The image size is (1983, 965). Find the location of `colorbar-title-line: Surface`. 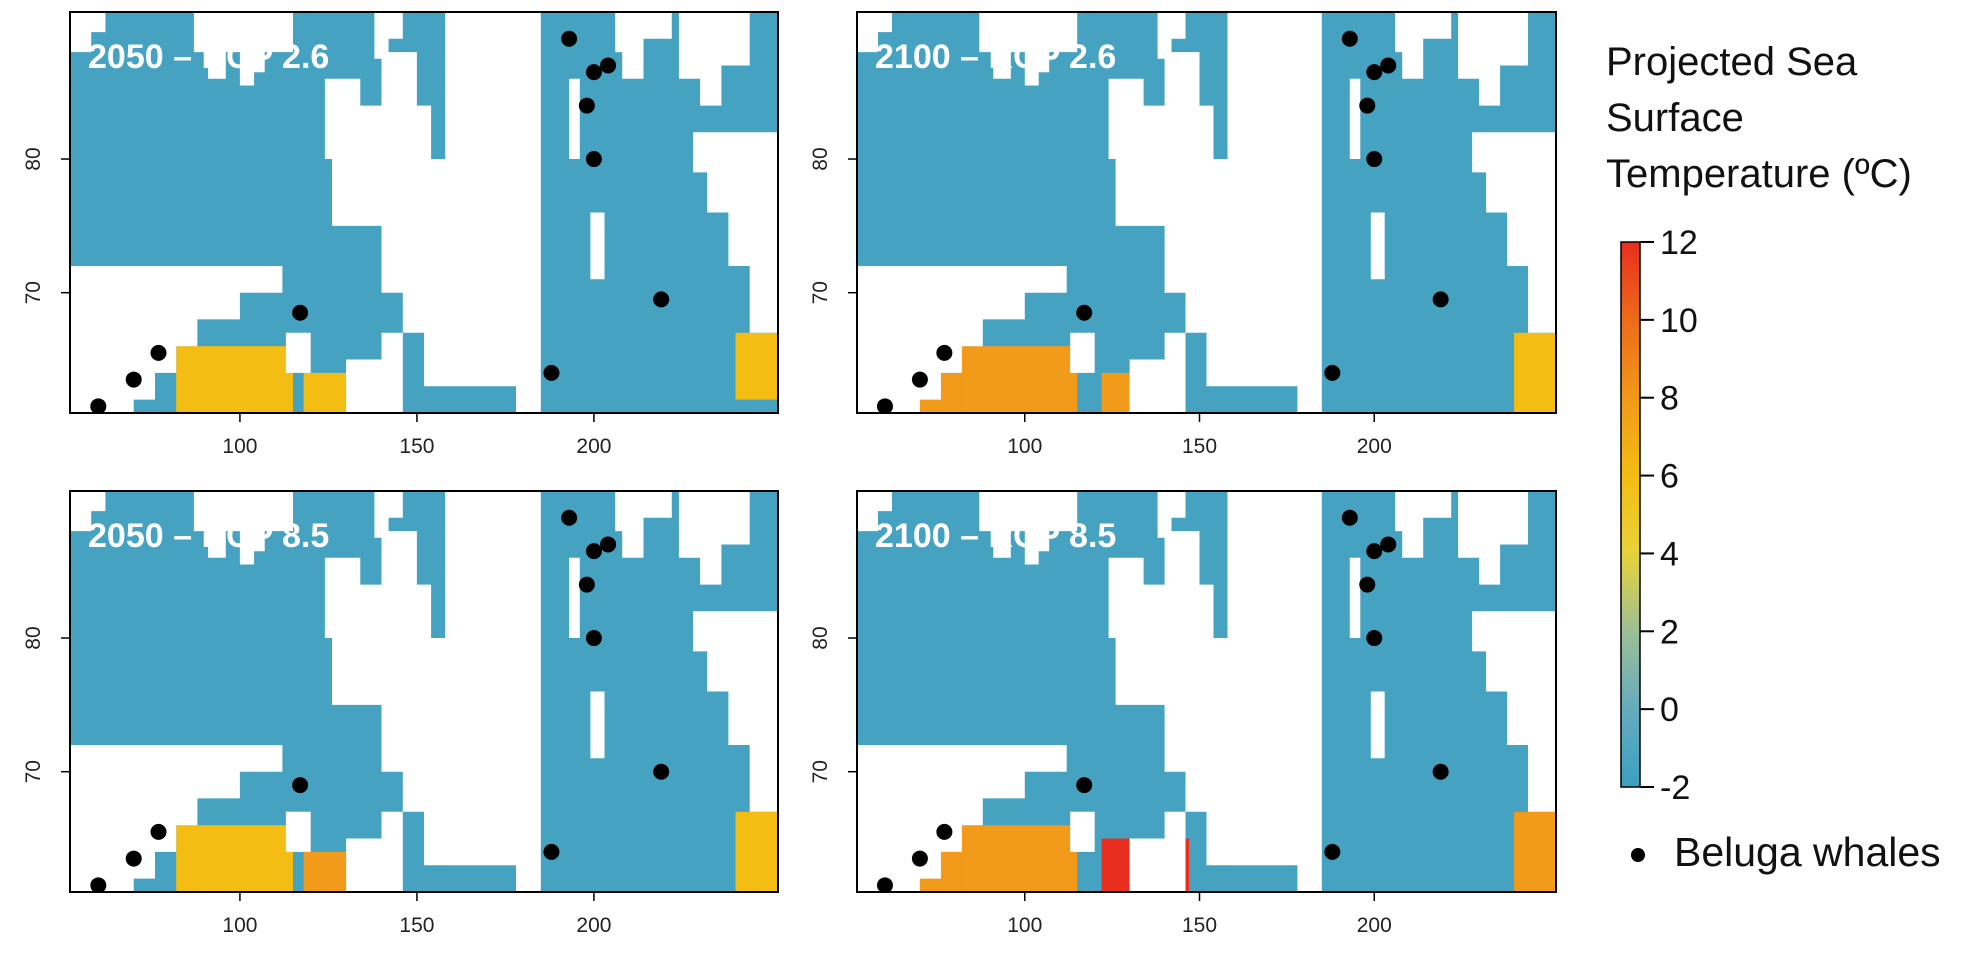

colorbar-title-line: Surface is located at coordinates (1675, 118).